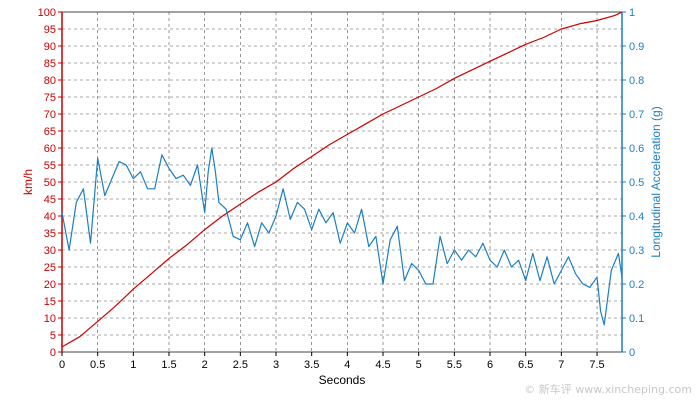 The height and width of the screenshot is (400, 700). What do you see at coordinates (656, 181) in the screenshot?
I see `right-axis-label: Longitudinal Acceleration (g)` at bounding box center [656, 181].